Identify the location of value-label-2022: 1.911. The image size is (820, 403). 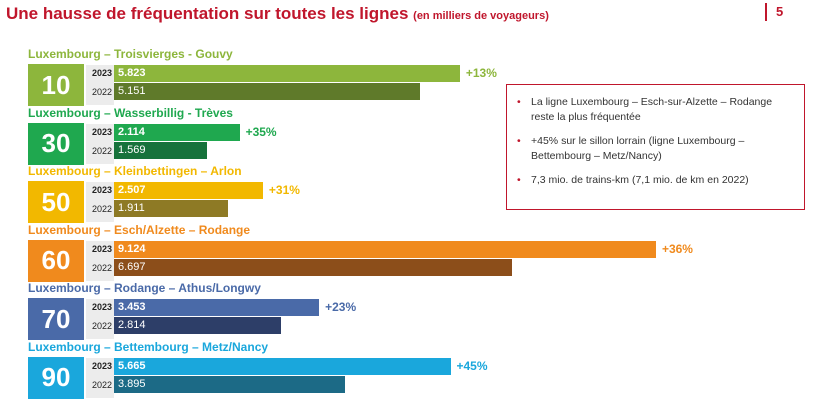
(131, 208).